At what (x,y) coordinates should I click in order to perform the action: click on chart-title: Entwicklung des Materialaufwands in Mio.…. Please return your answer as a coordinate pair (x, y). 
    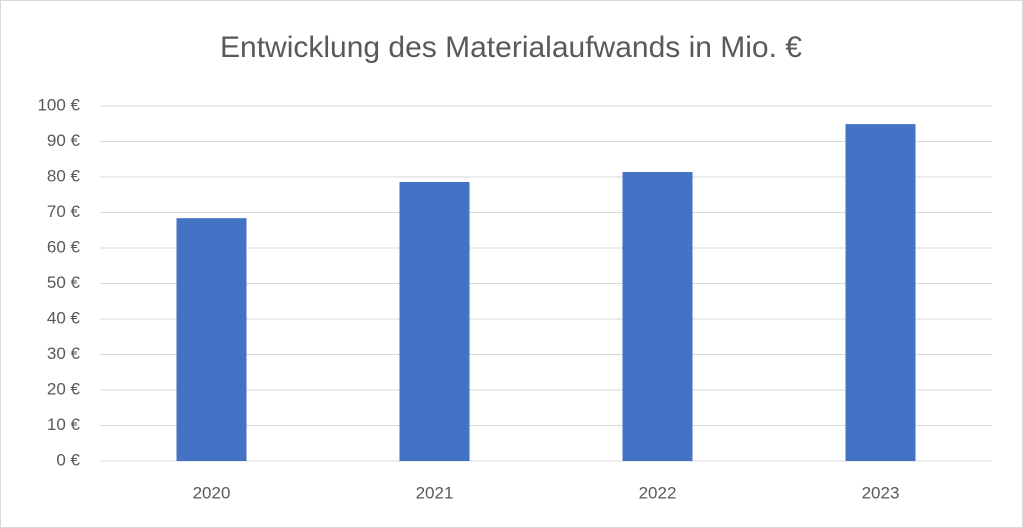
    Looking at the image, I should click on (511, 47).